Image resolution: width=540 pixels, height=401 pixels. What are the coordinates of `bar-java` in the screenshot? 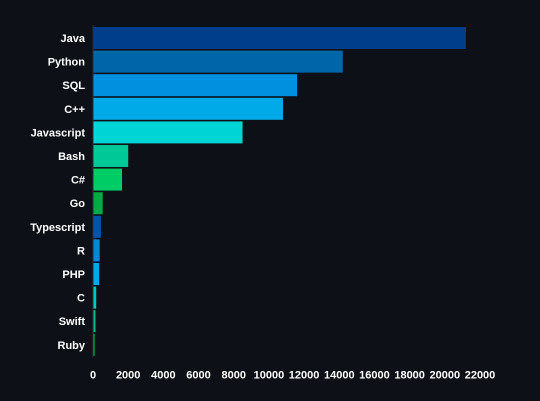 It's located at (279, 38).